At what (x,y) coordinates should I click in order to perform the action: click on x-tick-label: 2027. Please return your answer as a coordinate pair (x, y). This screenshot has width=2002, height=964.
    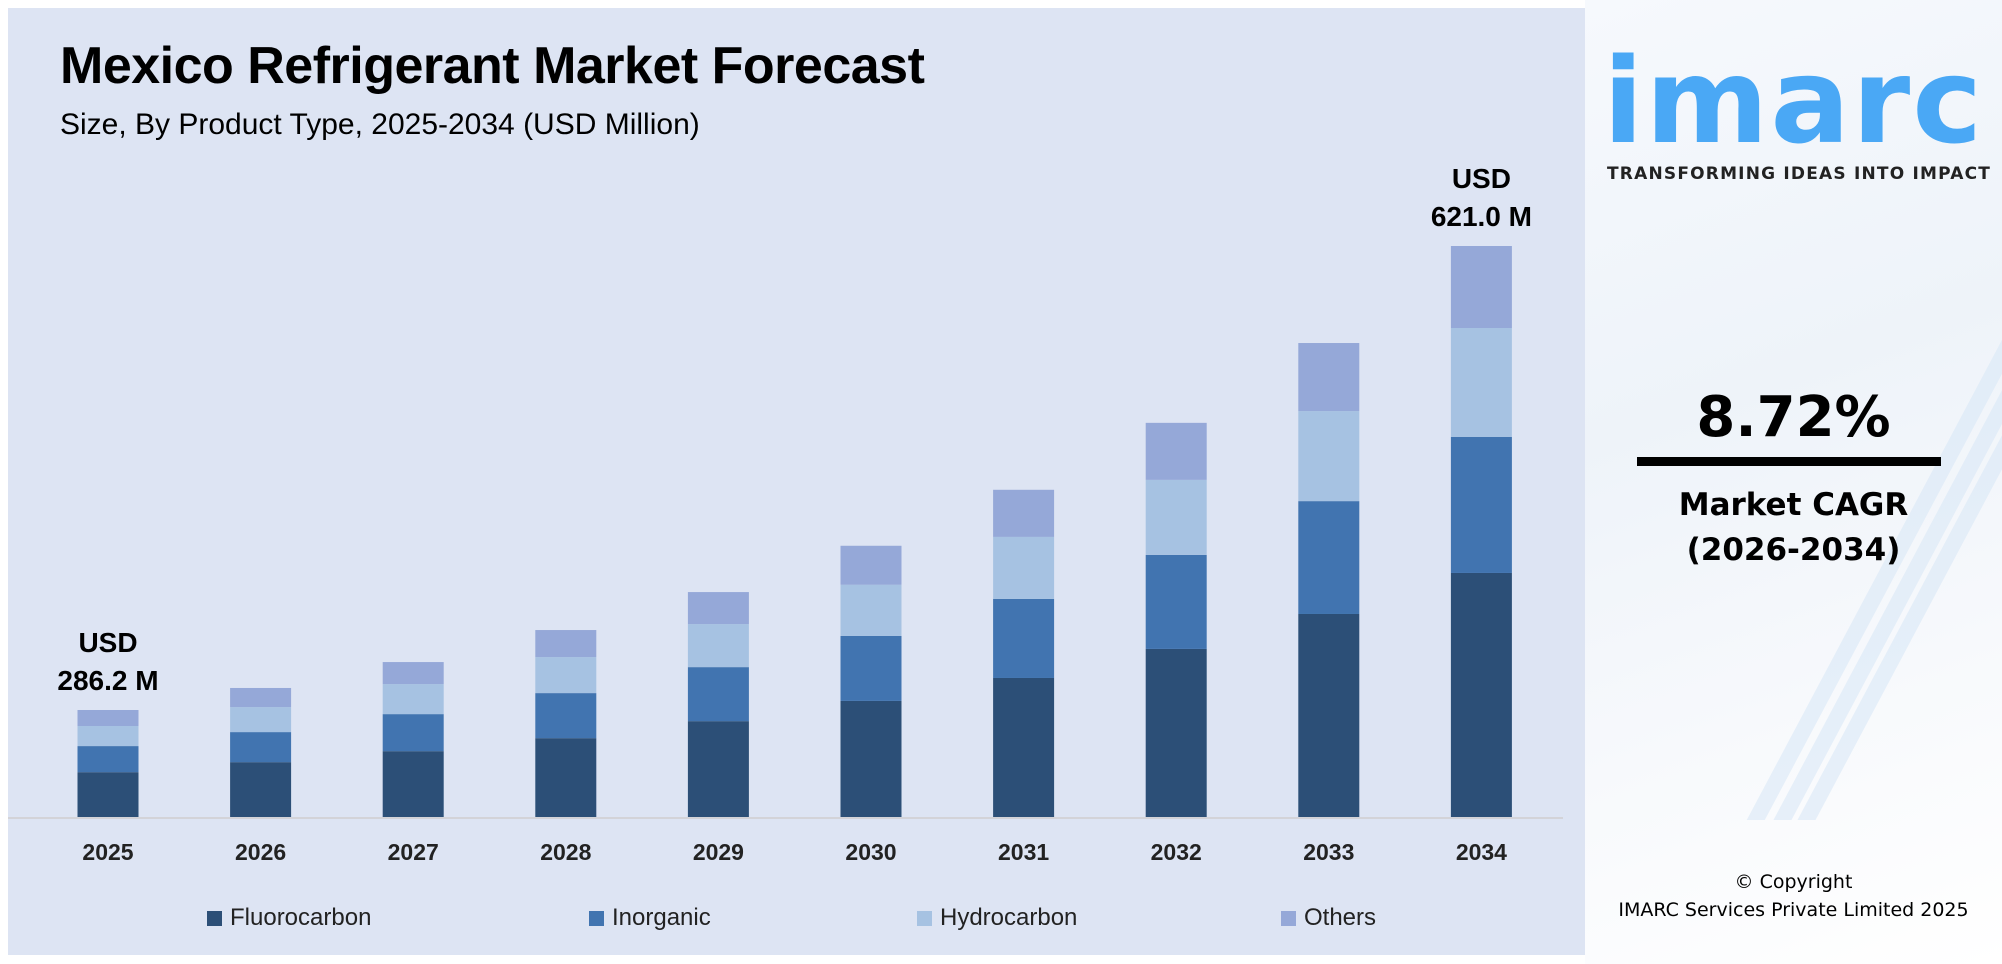
    Looking at the image, I should click on (413, 852).